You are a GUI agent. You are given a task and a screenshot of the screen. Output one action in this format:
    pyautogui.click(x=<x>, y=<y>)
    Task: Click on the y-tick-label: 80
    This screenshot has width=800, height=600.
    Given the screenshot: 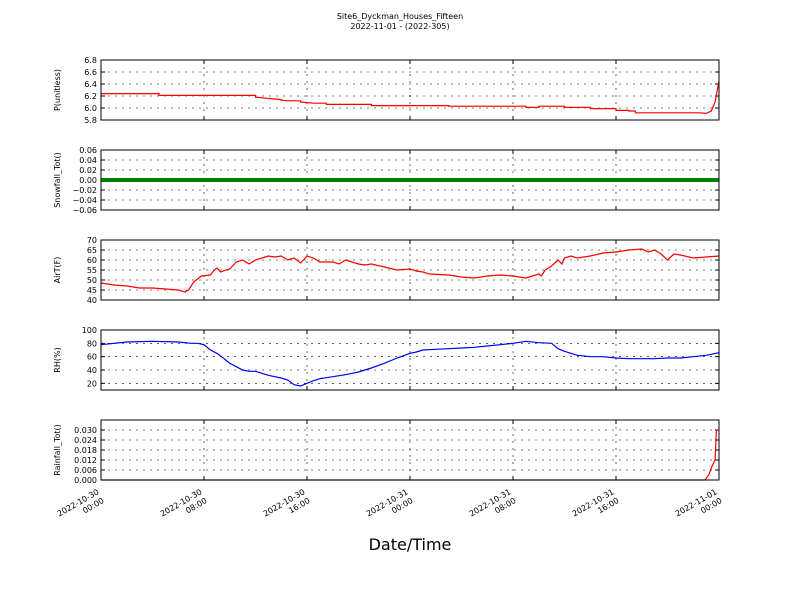 What is the action you would take?
    pyautogui.click(x=92, y=343)
    